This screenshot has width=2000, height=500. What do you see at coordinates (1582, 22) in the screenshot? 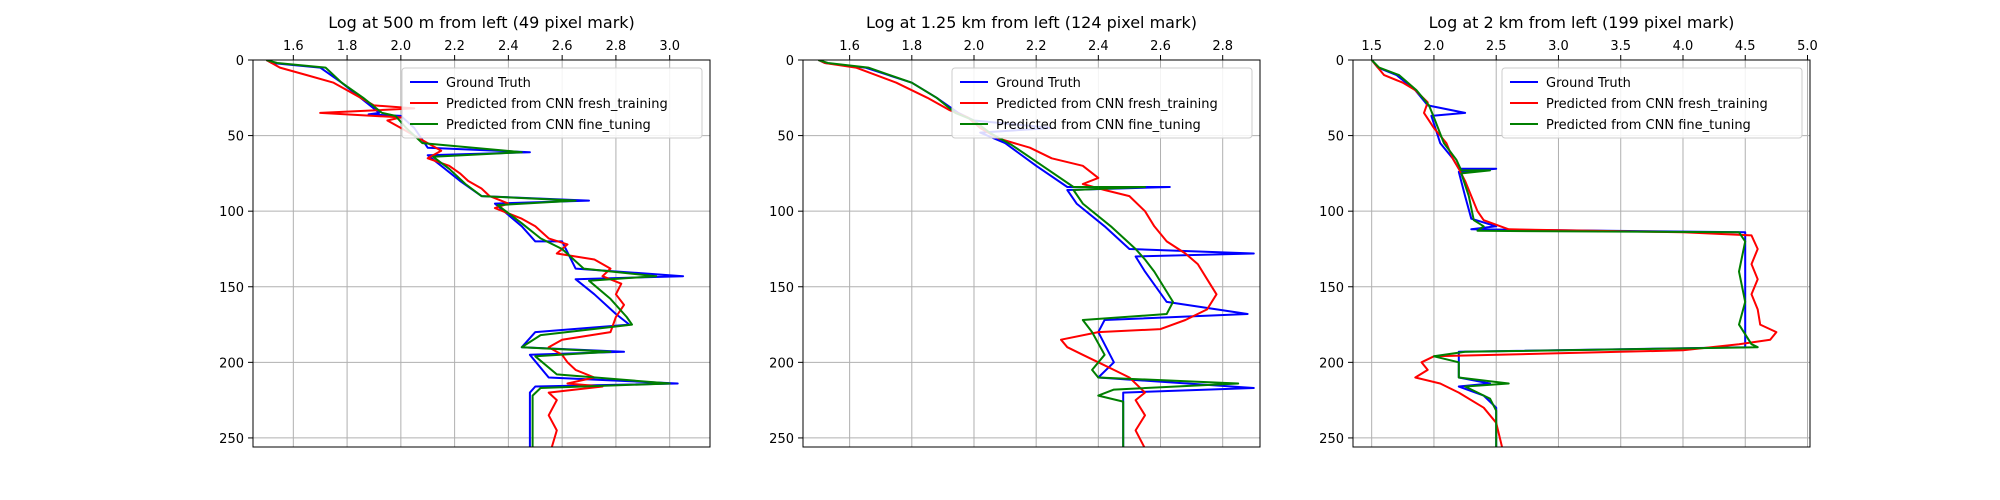
I see `chart-title: Log at 2 km from left (199 pixel mark)` at bounding box center [1582, 22].